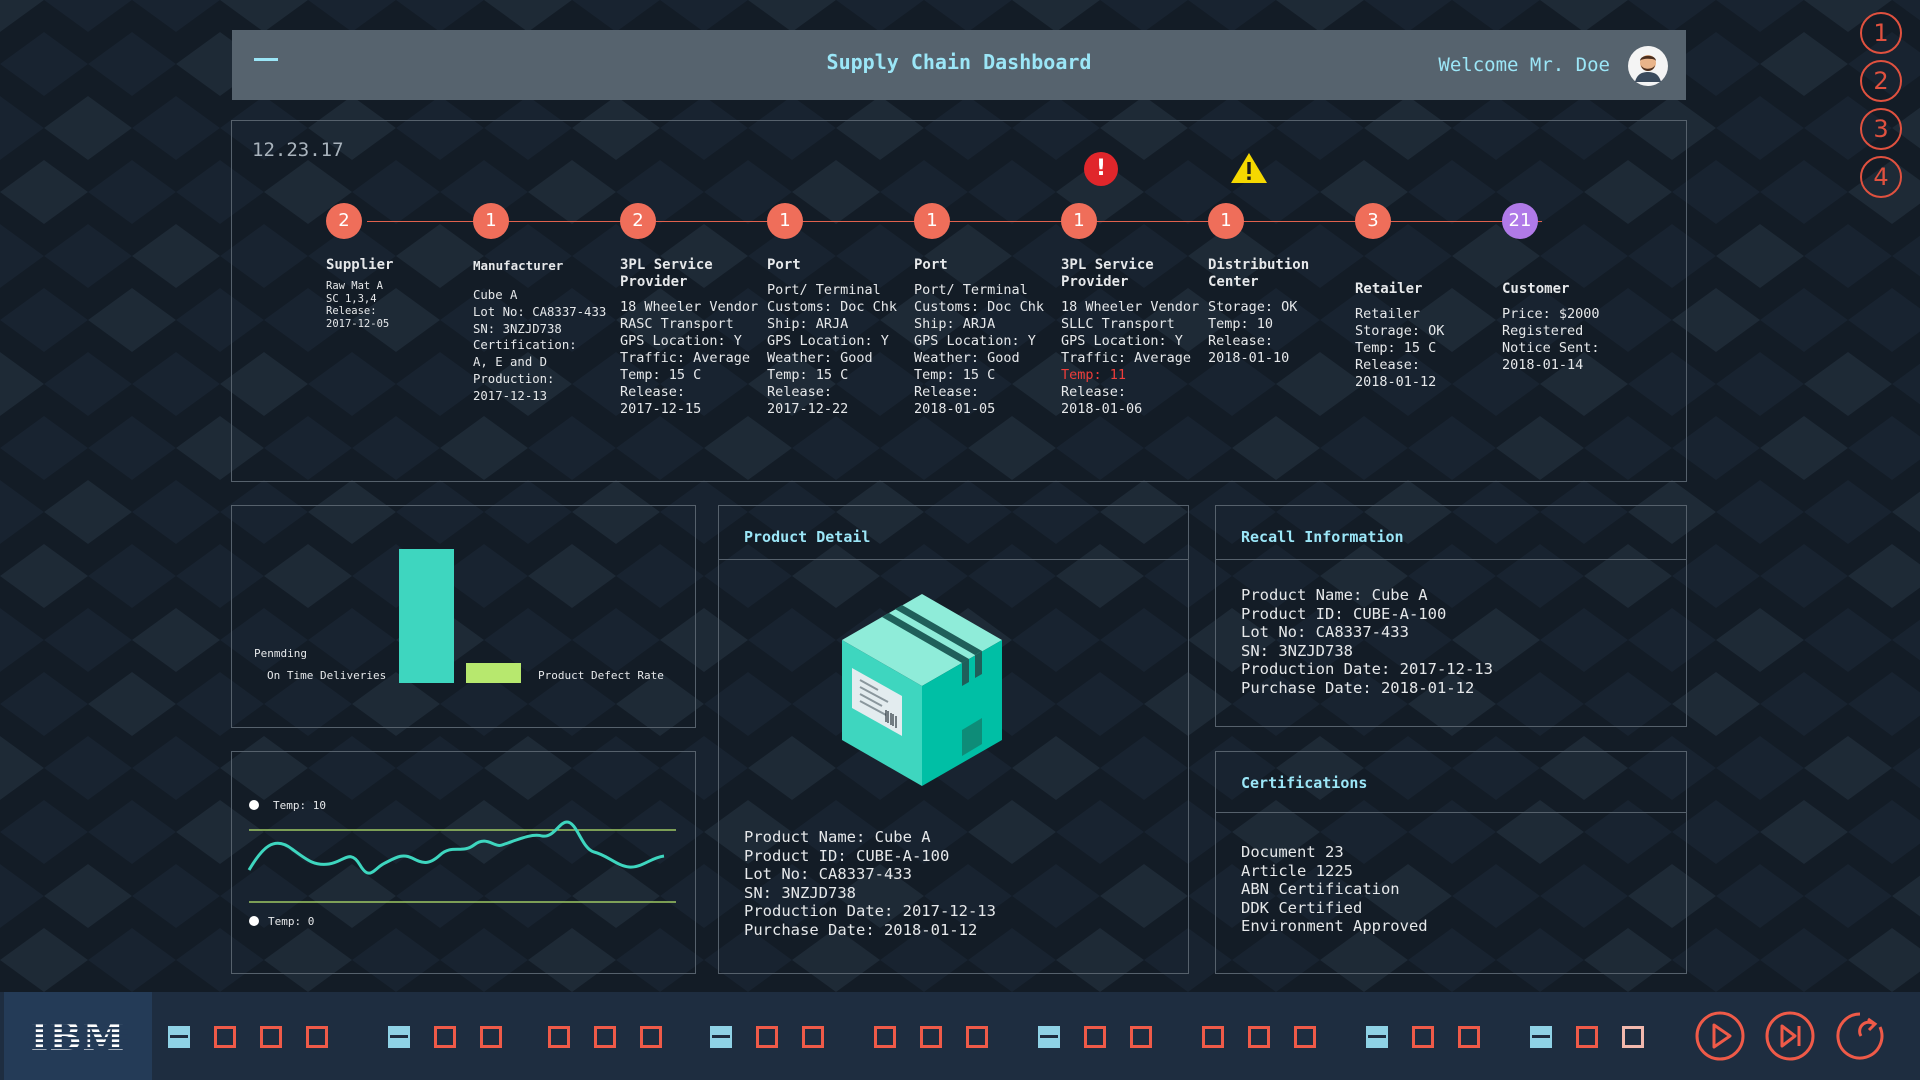 This screenshot has width=1920, height=1080. I want to click on alert-icon: !, so click(1101, 169).